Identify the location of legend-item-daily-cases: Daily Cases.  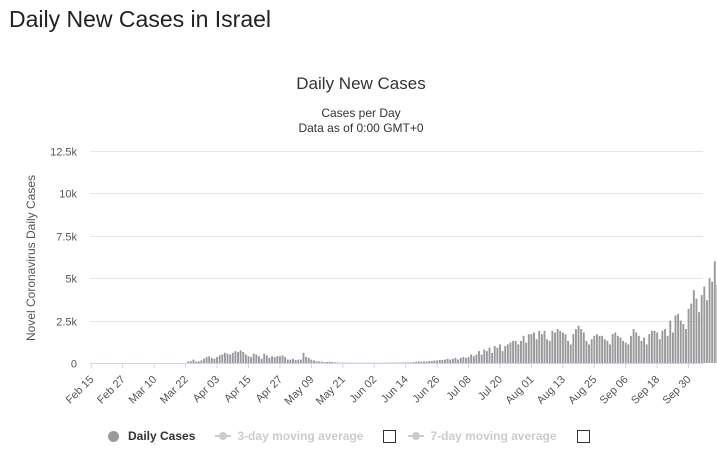
(151, 436).